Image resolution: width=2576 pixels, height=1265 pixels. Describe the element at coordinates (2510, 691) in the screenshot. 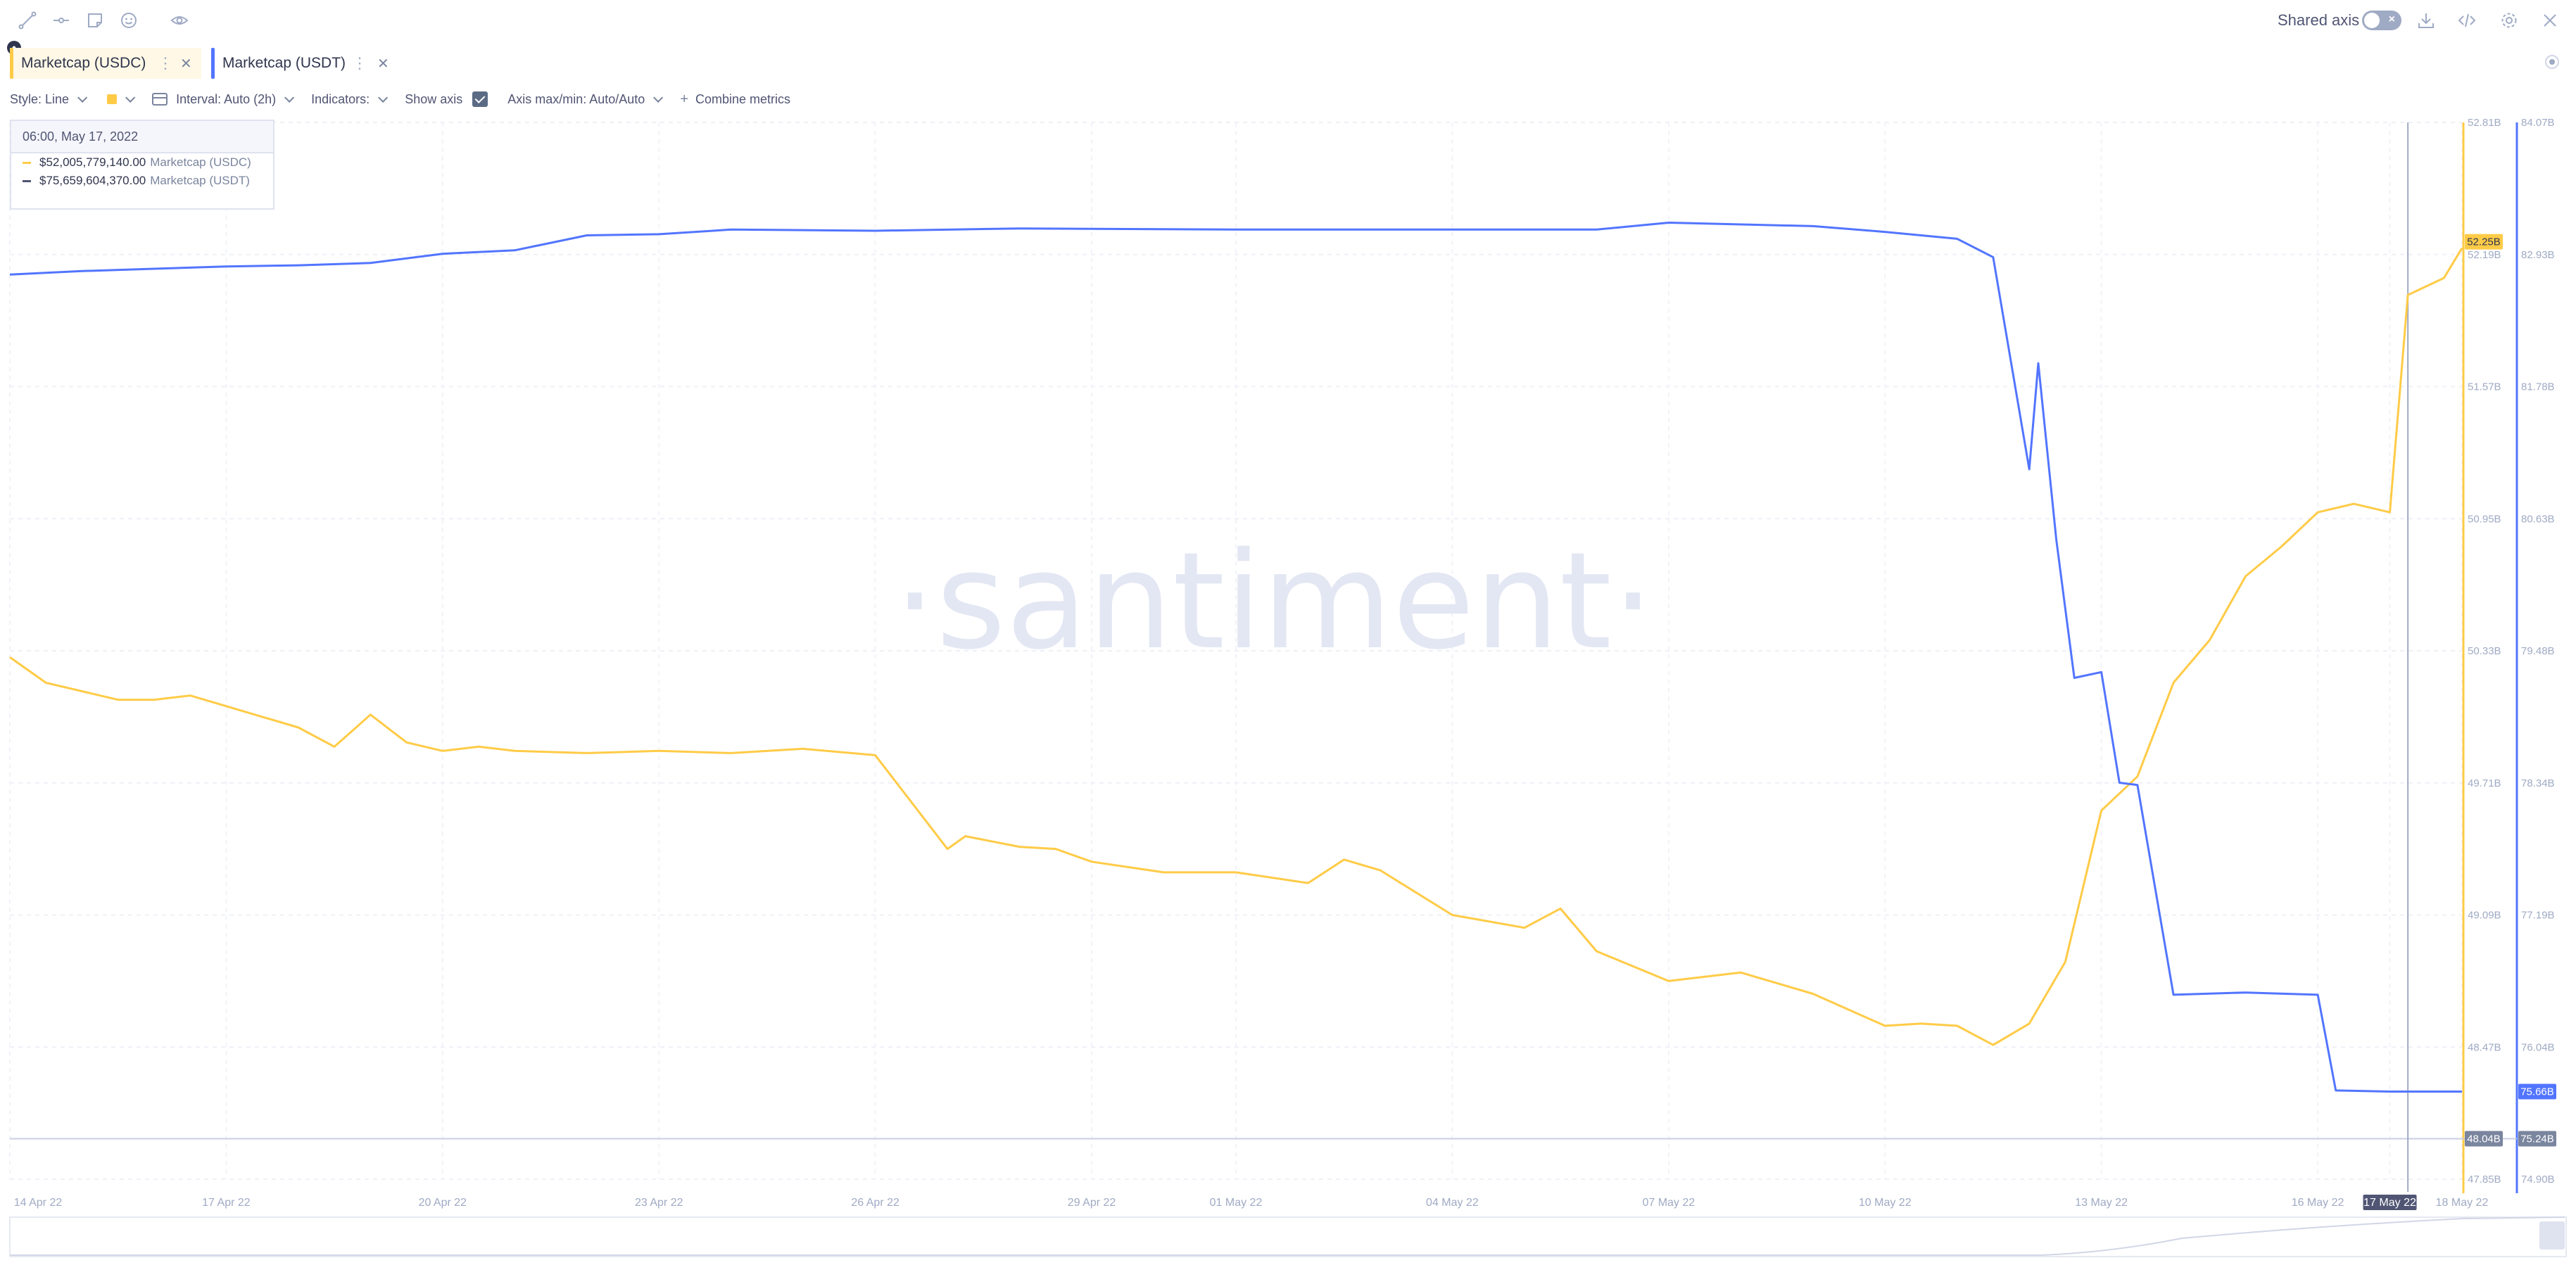

I see `value-badges: 52.25B 75.66B 48.04B 75.24B` at that location.